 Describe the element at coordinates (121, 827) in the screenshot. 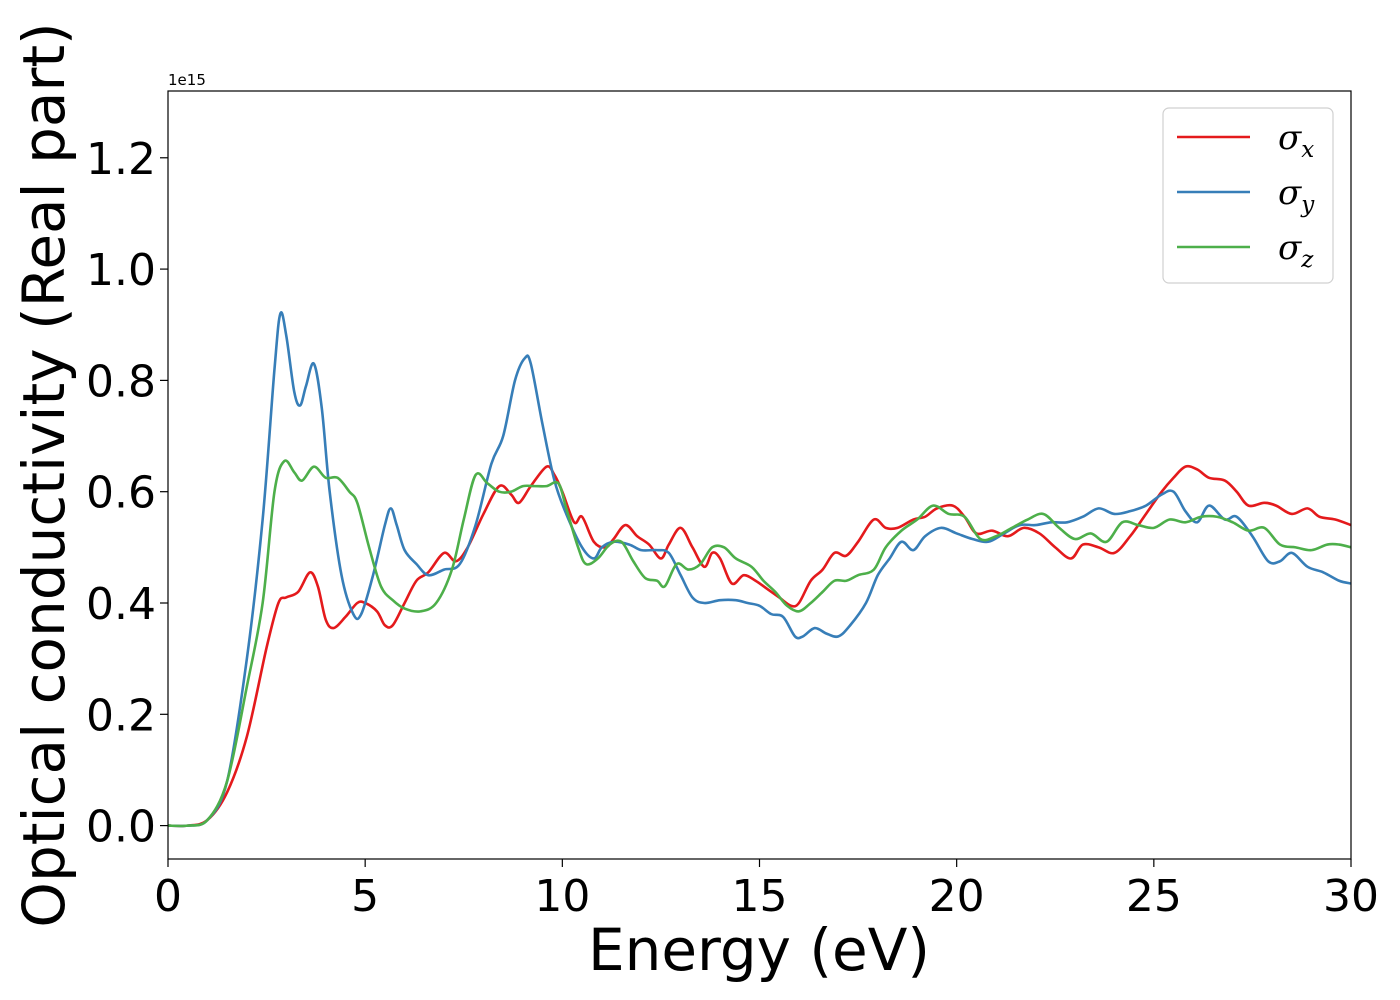

I see `y-tick-label: 0.0` at that location.